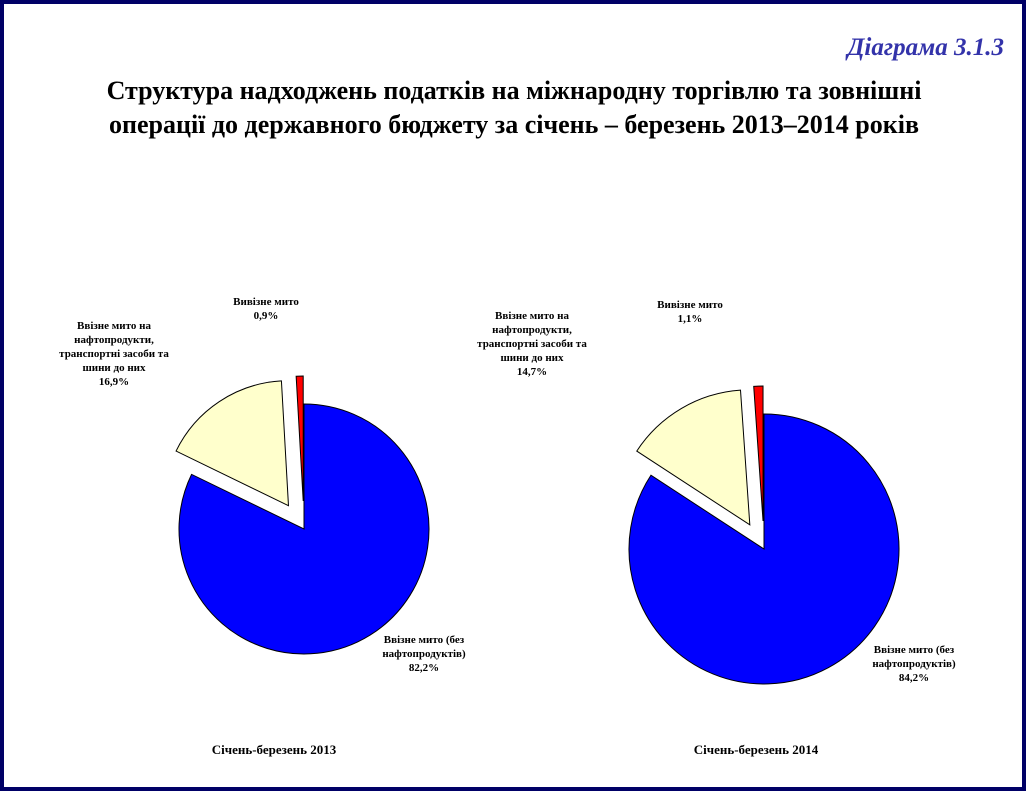 This screenshot has height=791, width=1026. Describe the element at coordinates (424, 668) in the screenshot. I see `value-label: 82,2%` at that location.